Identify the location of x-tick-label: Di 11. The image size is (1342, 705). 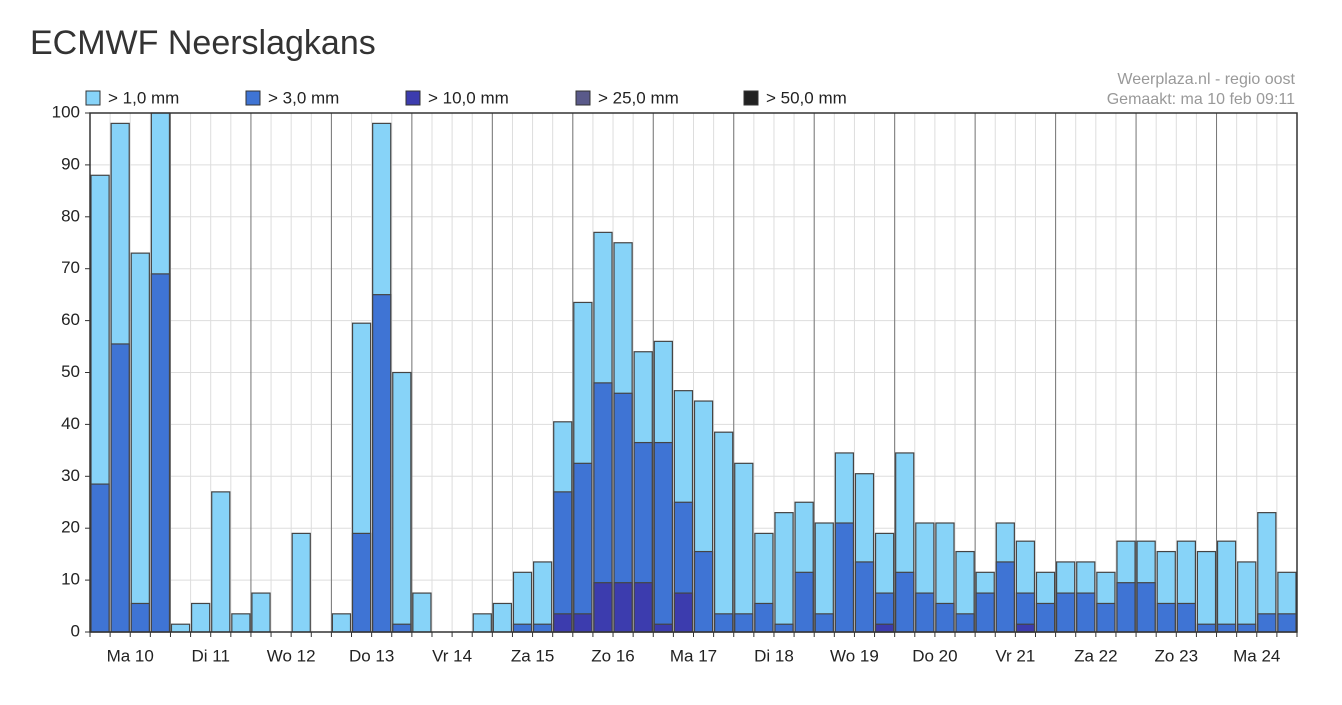
(210, 655).